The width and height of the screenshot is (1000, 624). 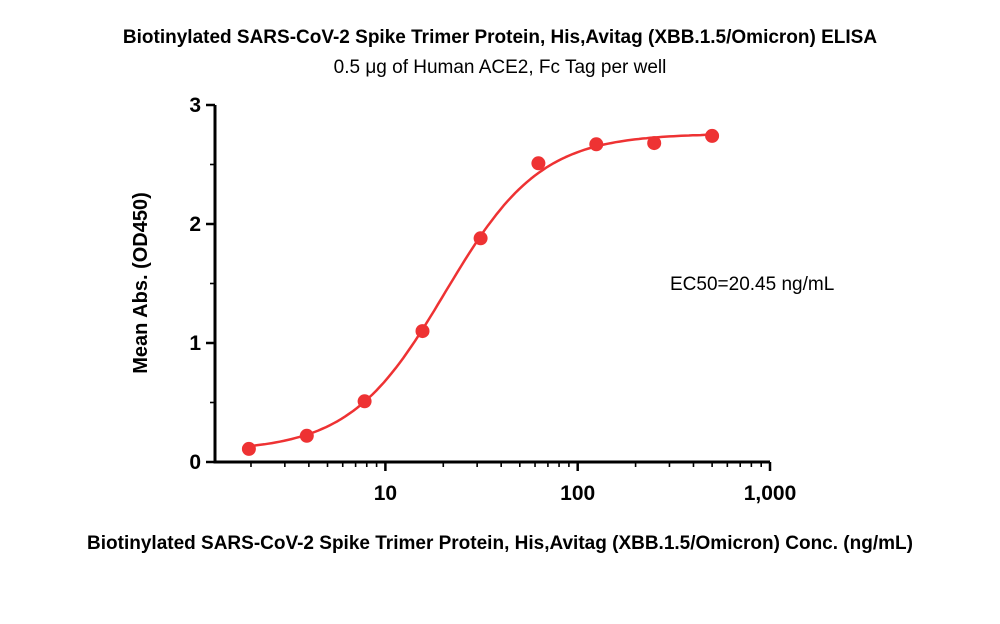 What do you see at coordinates (195, 343) in the screenshot?
I see `y-tick-label: 1` at bounding box center [195, 343].